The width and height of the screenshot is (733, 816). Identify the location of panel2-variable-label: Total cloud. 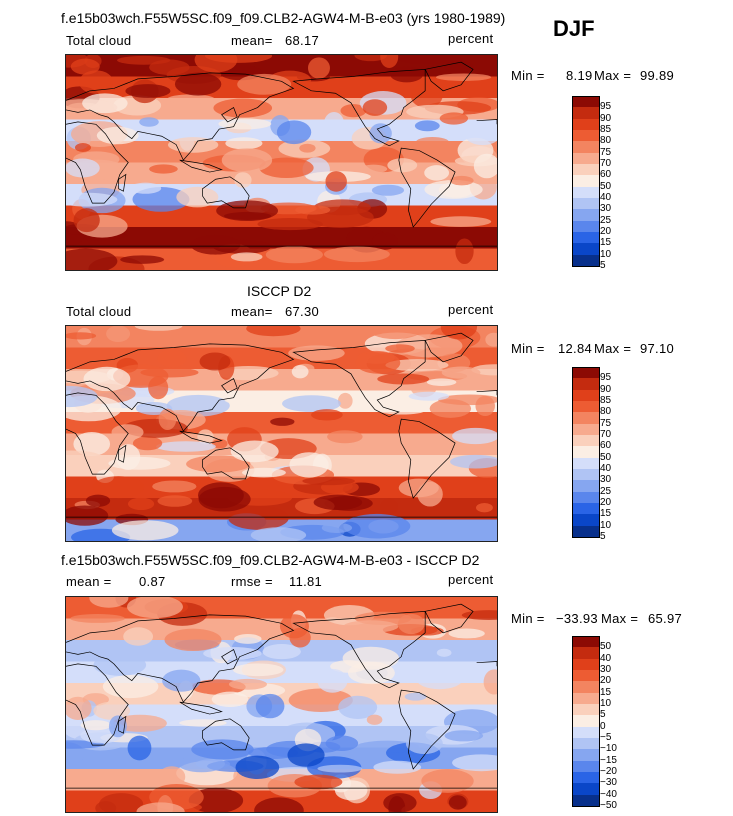
(99, 311).